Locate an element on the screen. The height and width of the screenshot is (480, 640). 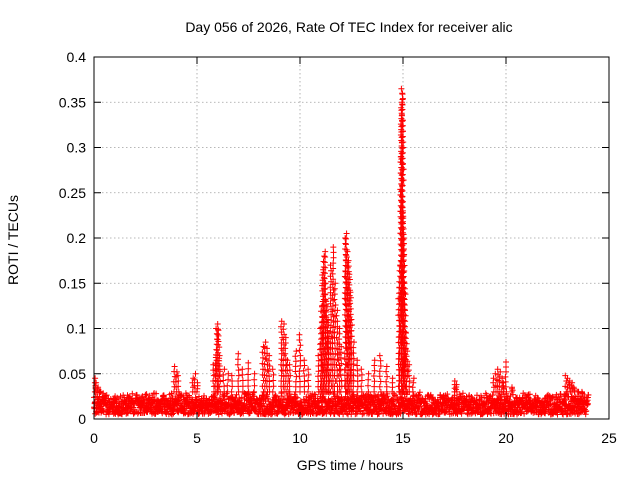
x-tick-label: 10 is located at coordinates (300, 438).